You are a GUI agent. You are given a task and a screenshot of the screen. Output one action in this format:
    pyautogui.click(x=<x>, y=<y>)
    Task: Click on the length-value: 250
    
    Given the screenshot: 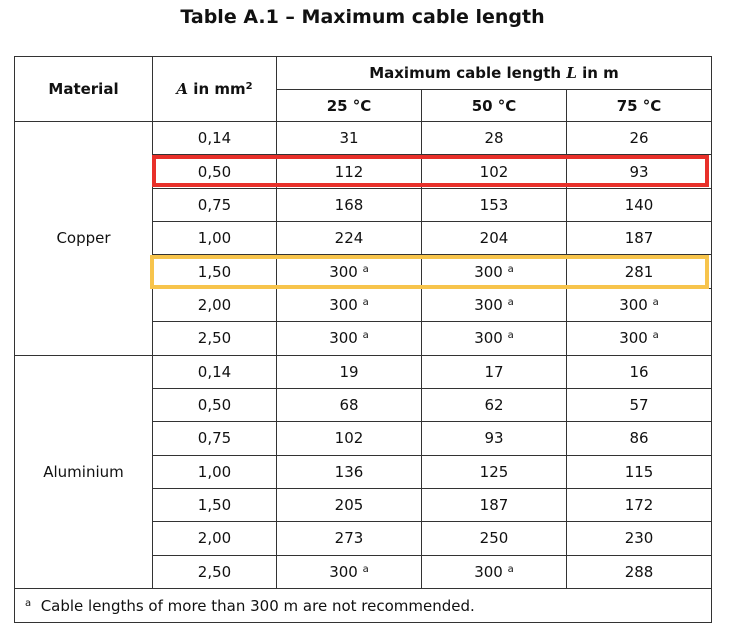 What is the action you would take?
    pyautogui.click(x=494, y=538)
    